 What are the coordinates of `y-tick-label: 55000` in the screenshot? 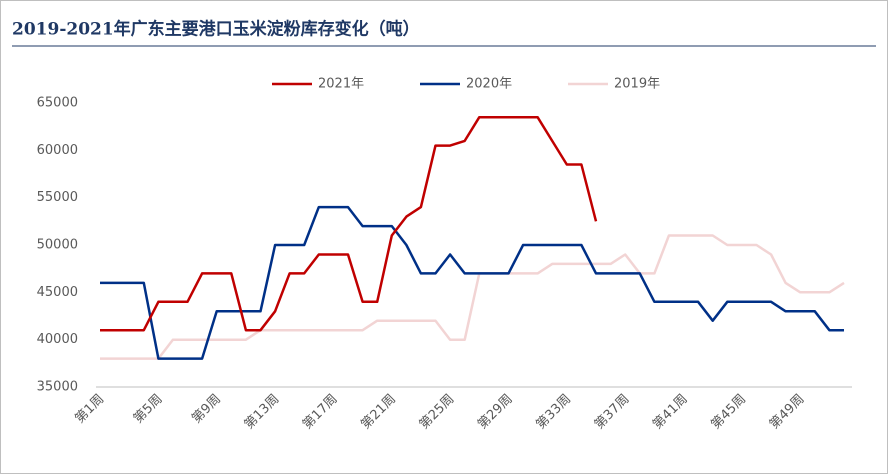 It's located at (57, 197).